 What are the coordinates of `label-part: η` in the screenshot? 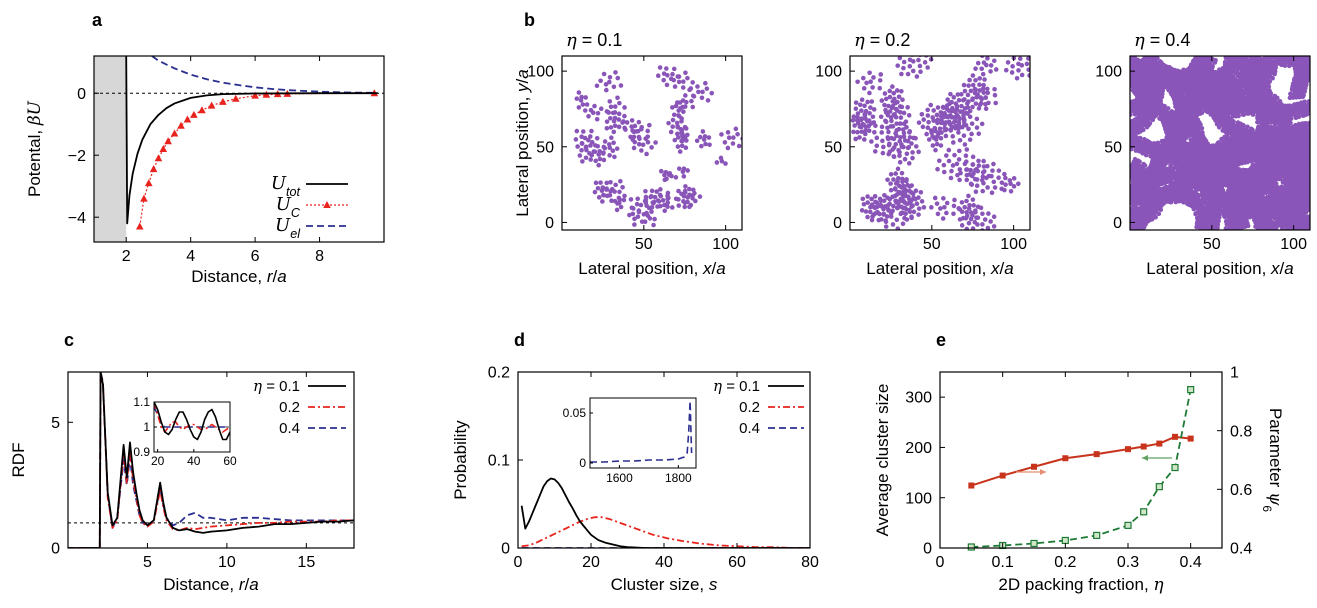 It's located at (571, 40).